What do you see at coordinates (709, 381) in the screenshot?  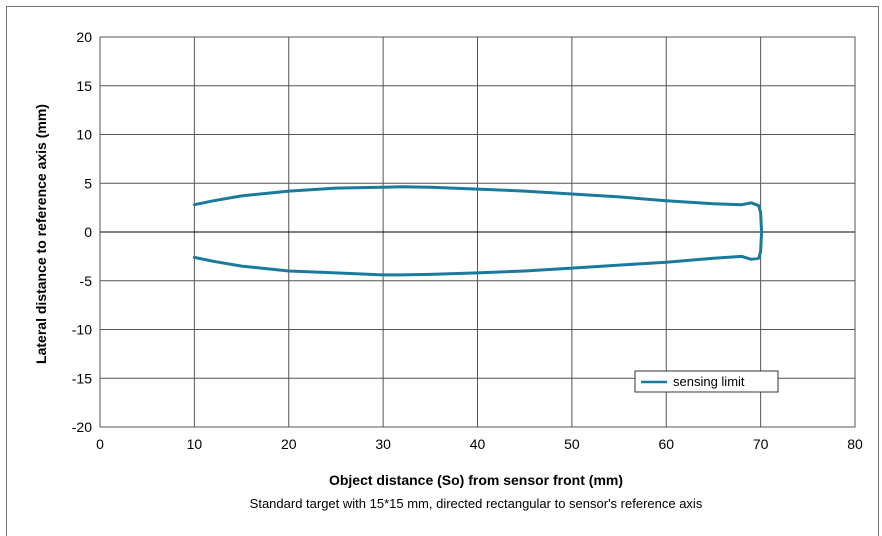 I see `legend-label: sensing limit` at bounding box center [709, 381].